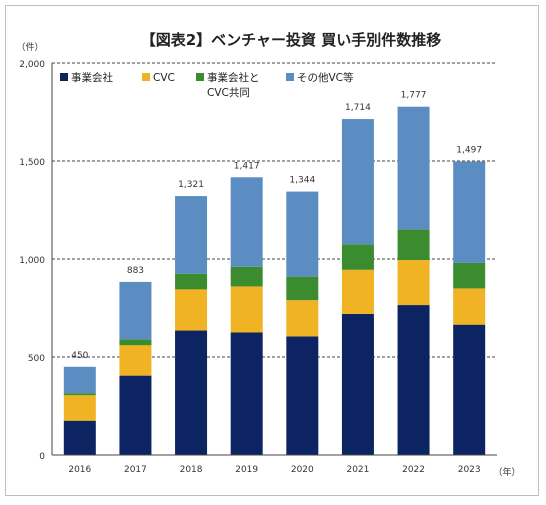 The image size is (546, 505). I want to click on x-axis-unit-label: （年）, so click(506, 472).